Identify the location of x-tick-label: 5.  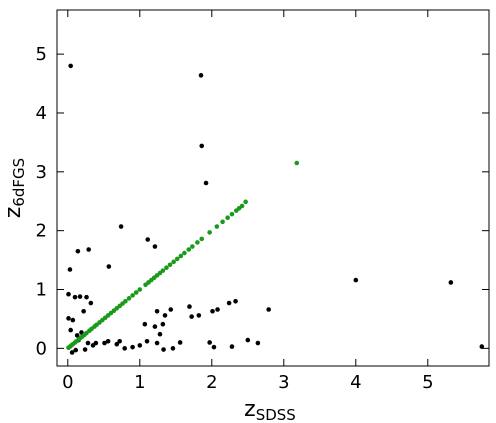
(427, 382).